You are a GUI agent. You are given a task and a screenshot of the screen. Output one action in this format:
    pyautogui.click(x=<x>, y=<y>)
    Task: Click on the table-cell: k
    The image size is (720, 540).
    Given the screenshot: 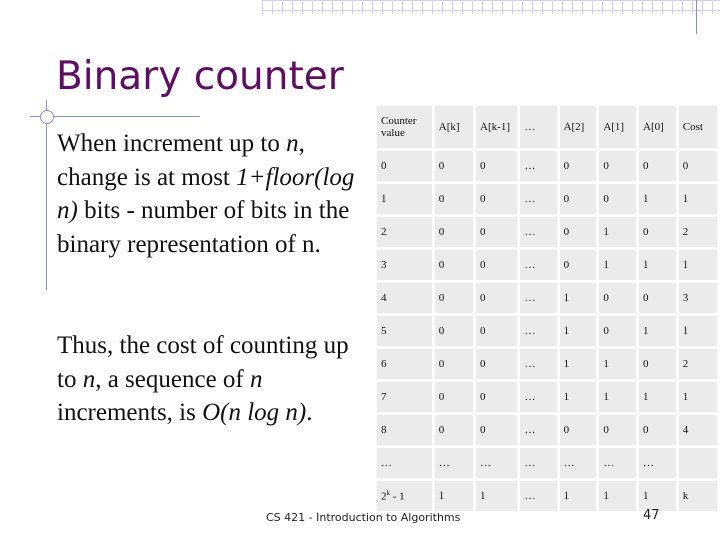 What is the action you would take?
    pyautogui.click(x=697, y=496)
    